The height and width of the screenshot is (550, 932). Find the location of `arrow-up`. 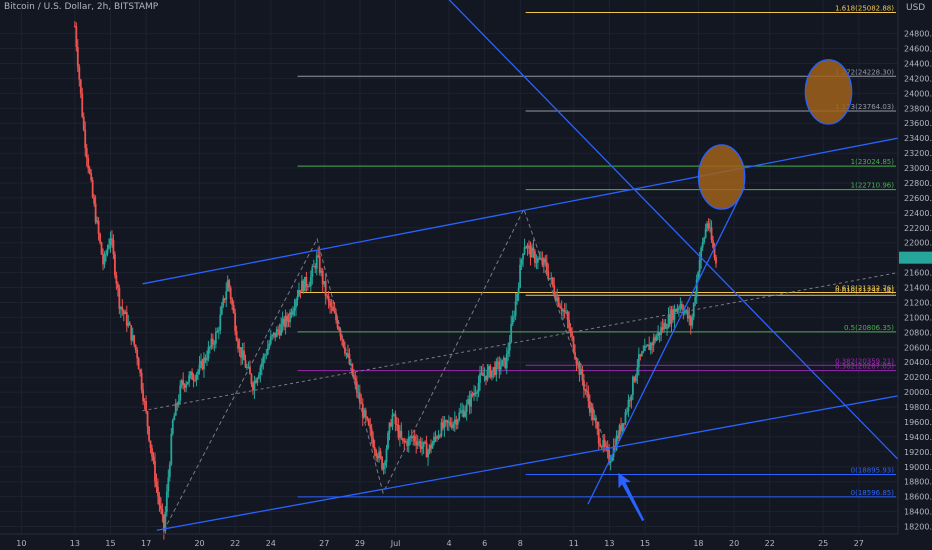

arrow-up is located at coordinates (631, 497).